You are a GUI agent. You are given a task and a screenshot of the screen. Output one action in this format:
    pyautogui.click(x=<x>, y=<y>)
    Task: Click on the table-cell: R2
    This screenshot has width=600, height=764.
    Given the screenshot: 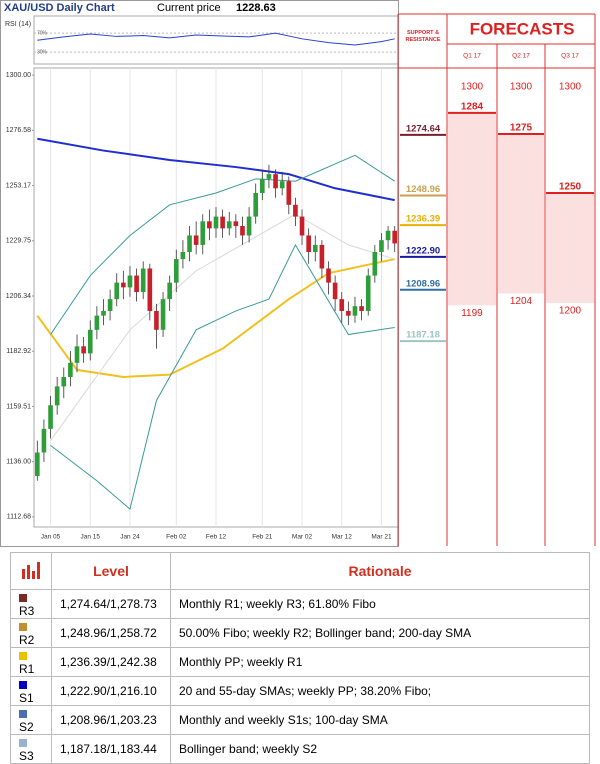 What is the action you would take?
    pyautogui.click(x=31, y=633)
    